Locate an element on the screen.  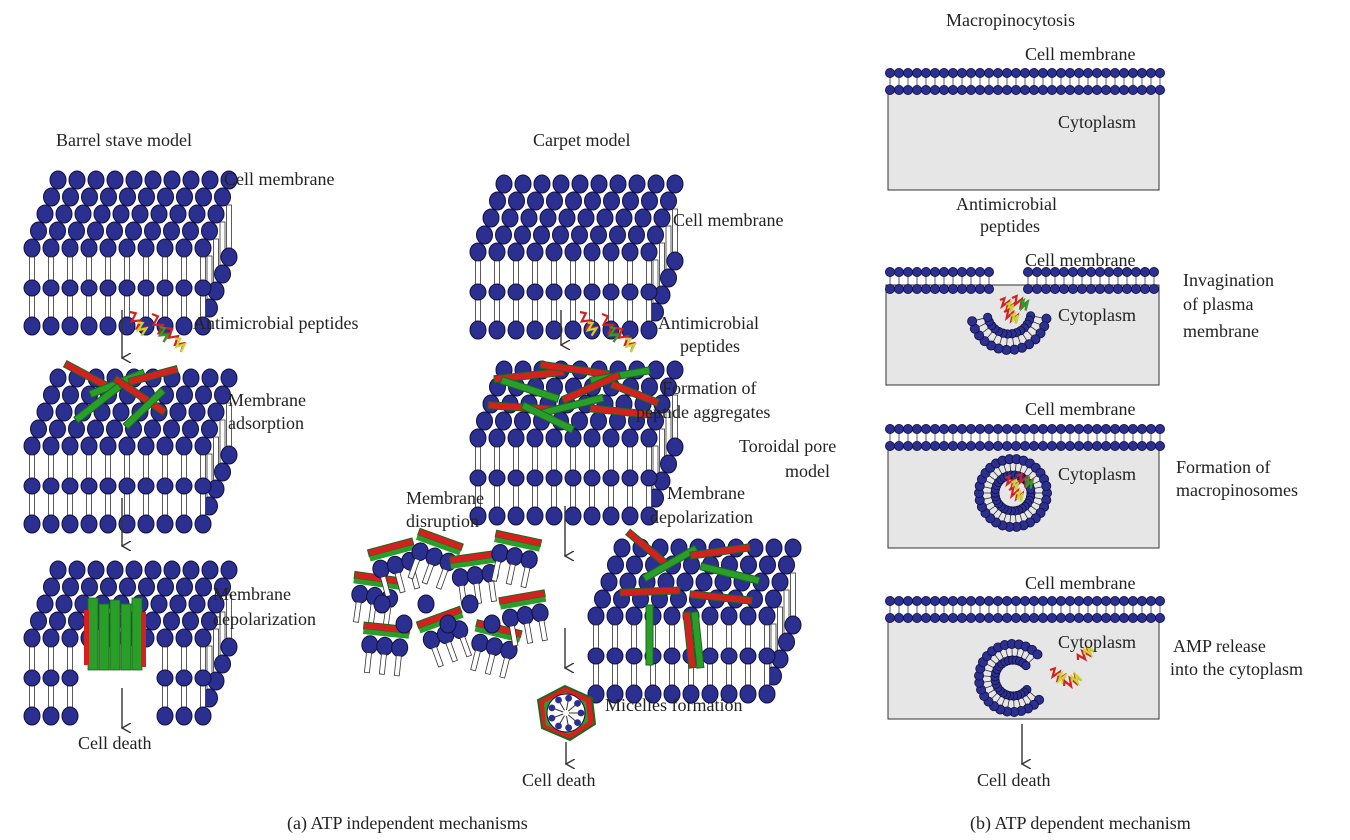
carpet-peptides-label-1: Antimicrobial is located at coordinates (708, 323).